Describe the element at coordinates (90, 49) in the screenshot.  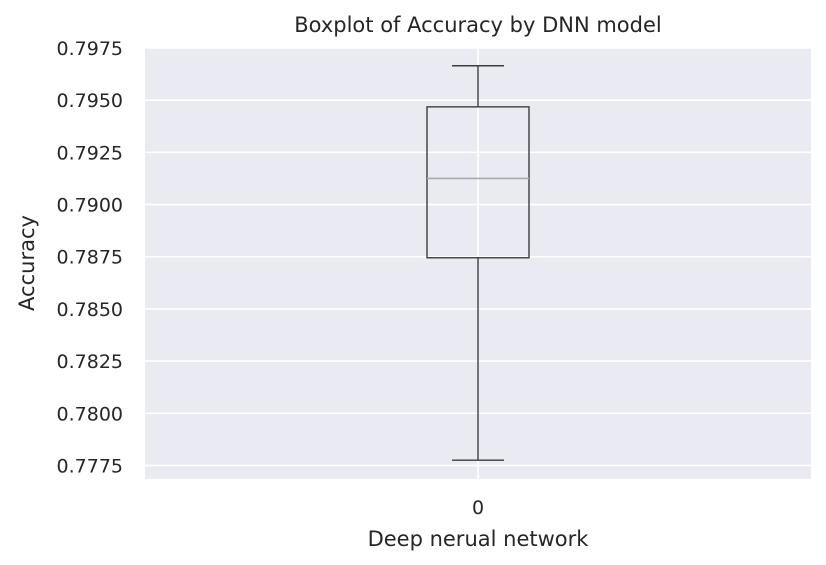
I see `y-tick-label: 0.7975` at that location.